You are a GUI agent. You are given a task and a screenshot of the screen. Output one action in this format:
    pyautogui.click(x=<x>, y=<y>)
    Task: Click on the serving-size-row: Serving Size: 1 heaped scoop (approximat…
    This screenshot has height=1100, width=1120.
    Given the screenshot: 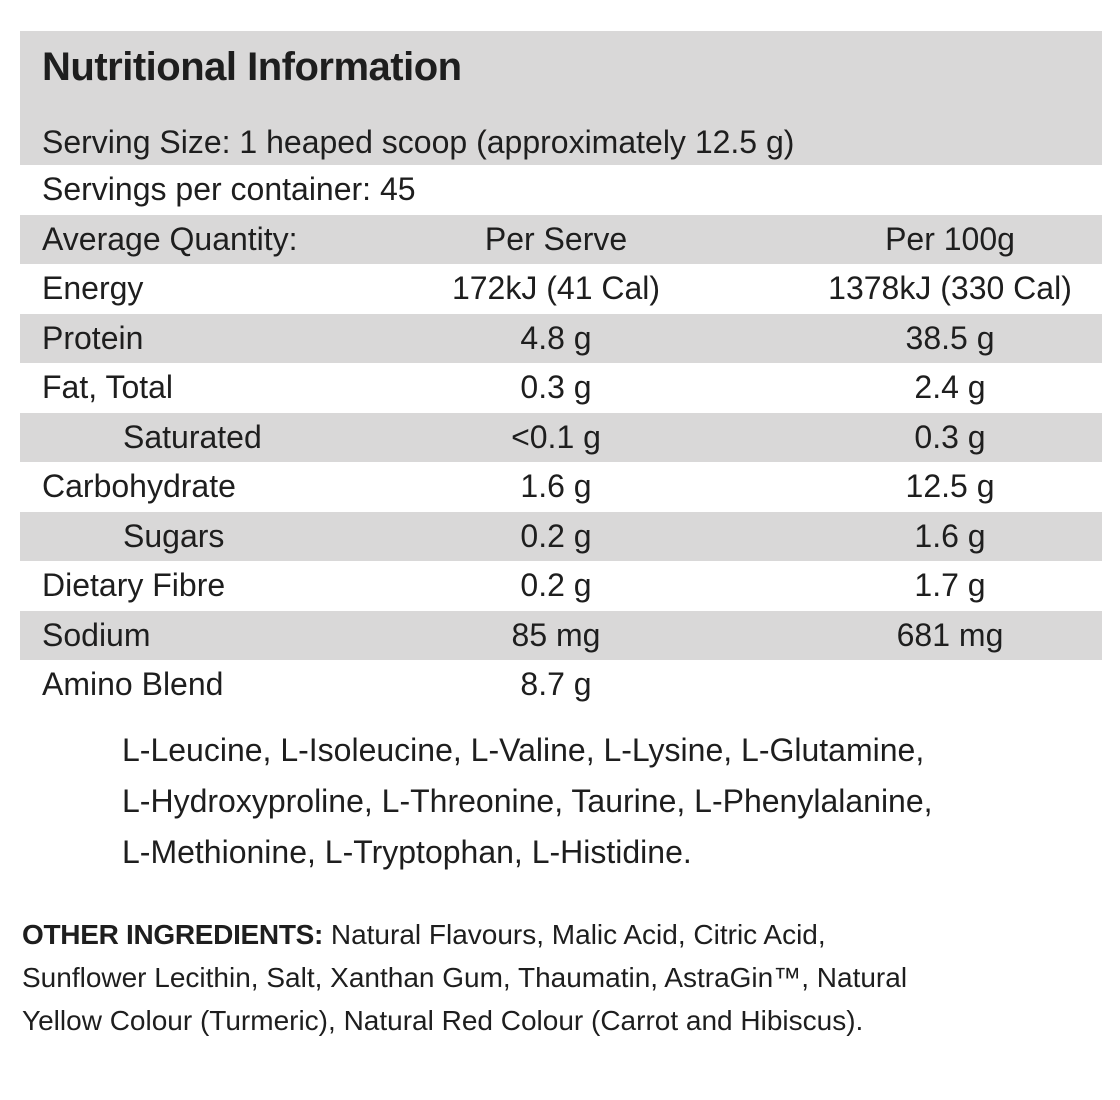 What is the action you would take?
    pyautogui.click(x=561, y=139)
    